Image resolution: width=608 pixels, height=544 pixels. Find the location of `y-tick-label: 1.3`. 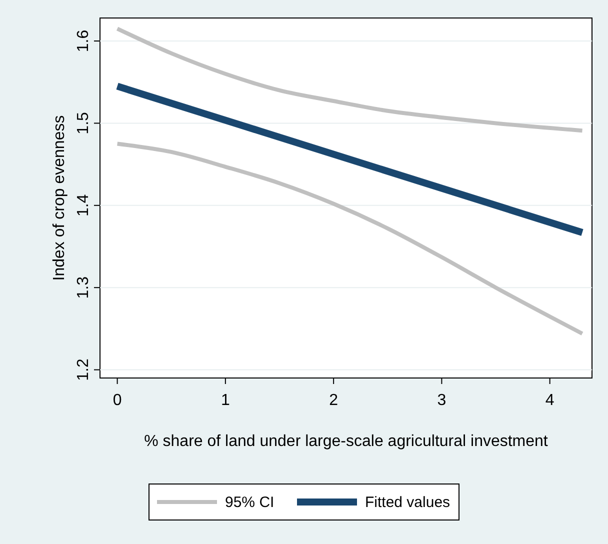

y-tick-label: 1.3 is located at coordinates (83, 287).